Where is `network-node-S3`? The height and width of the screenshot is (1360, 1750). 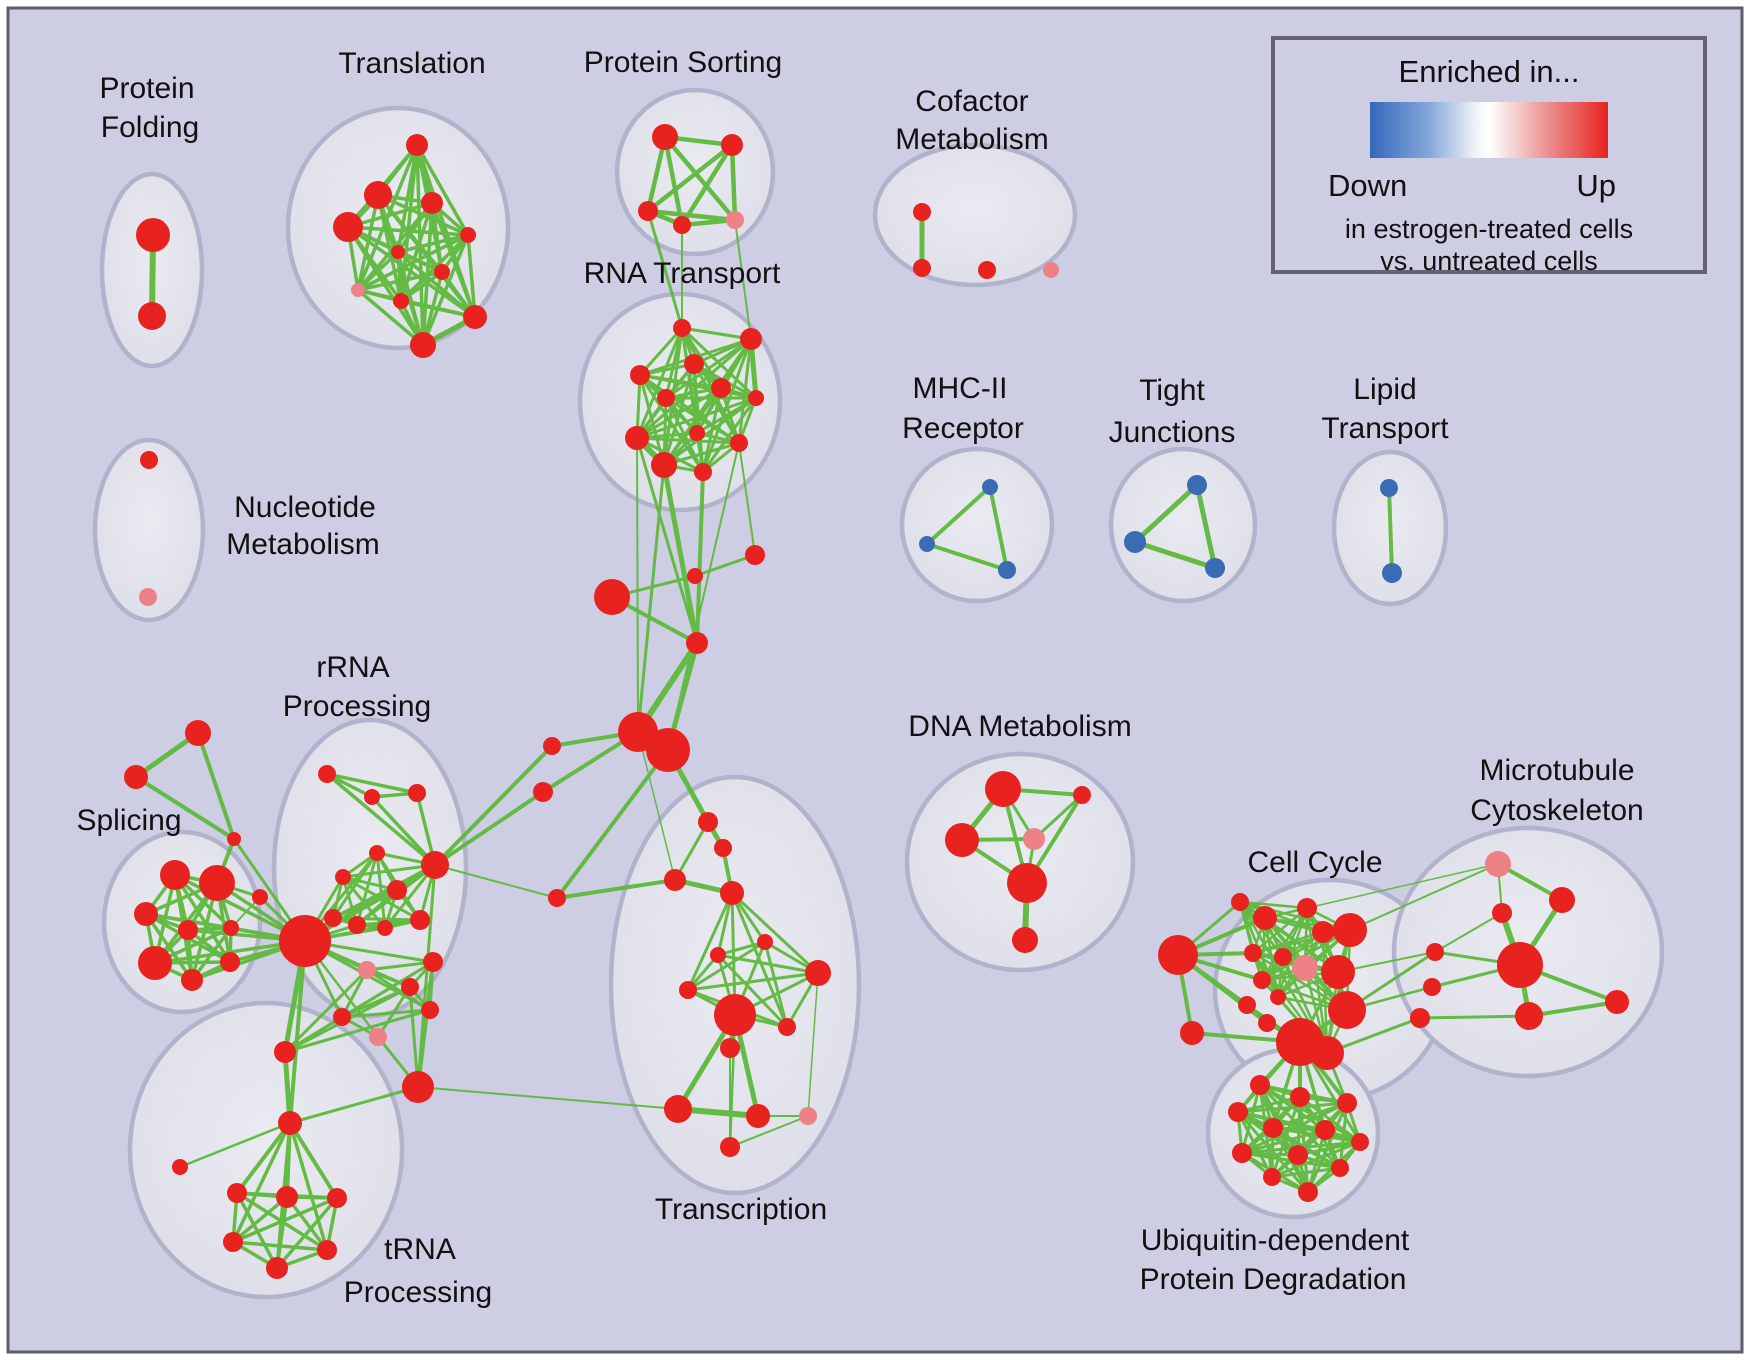
network-node-S3 is located at coordinates (146, 914).